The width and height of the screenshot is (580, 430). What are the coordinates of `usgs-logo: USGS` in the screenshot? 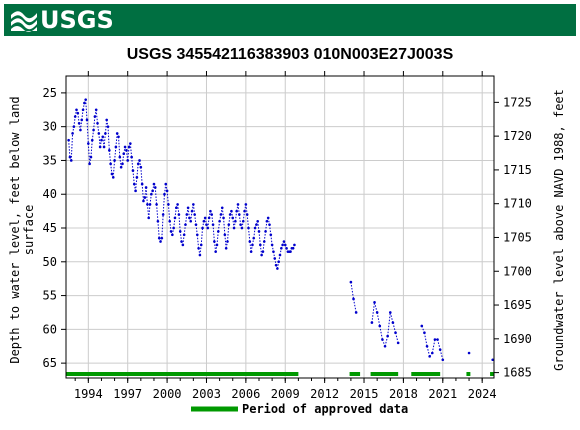 It's located at (62, 20).